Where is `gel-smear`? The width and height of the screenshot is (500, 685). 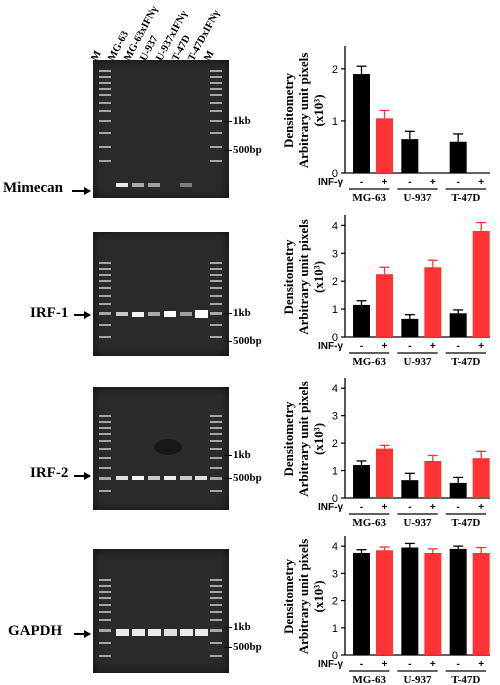 gel-smear is located at coordinates (168, 447).